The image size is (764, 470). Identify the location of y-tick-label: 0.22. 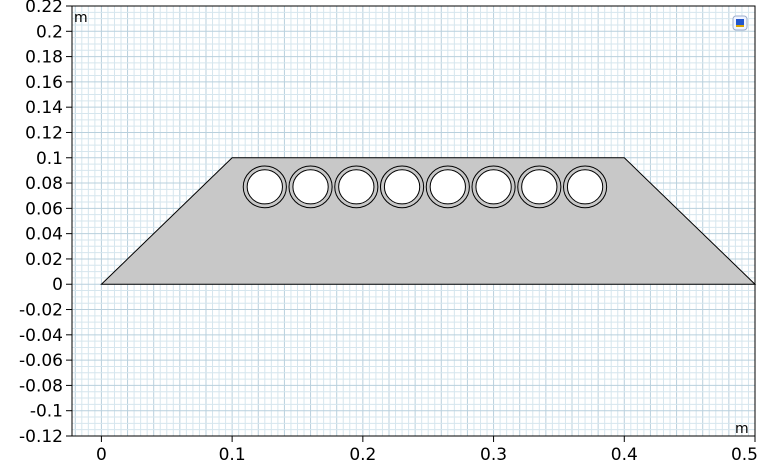
(44, 8).